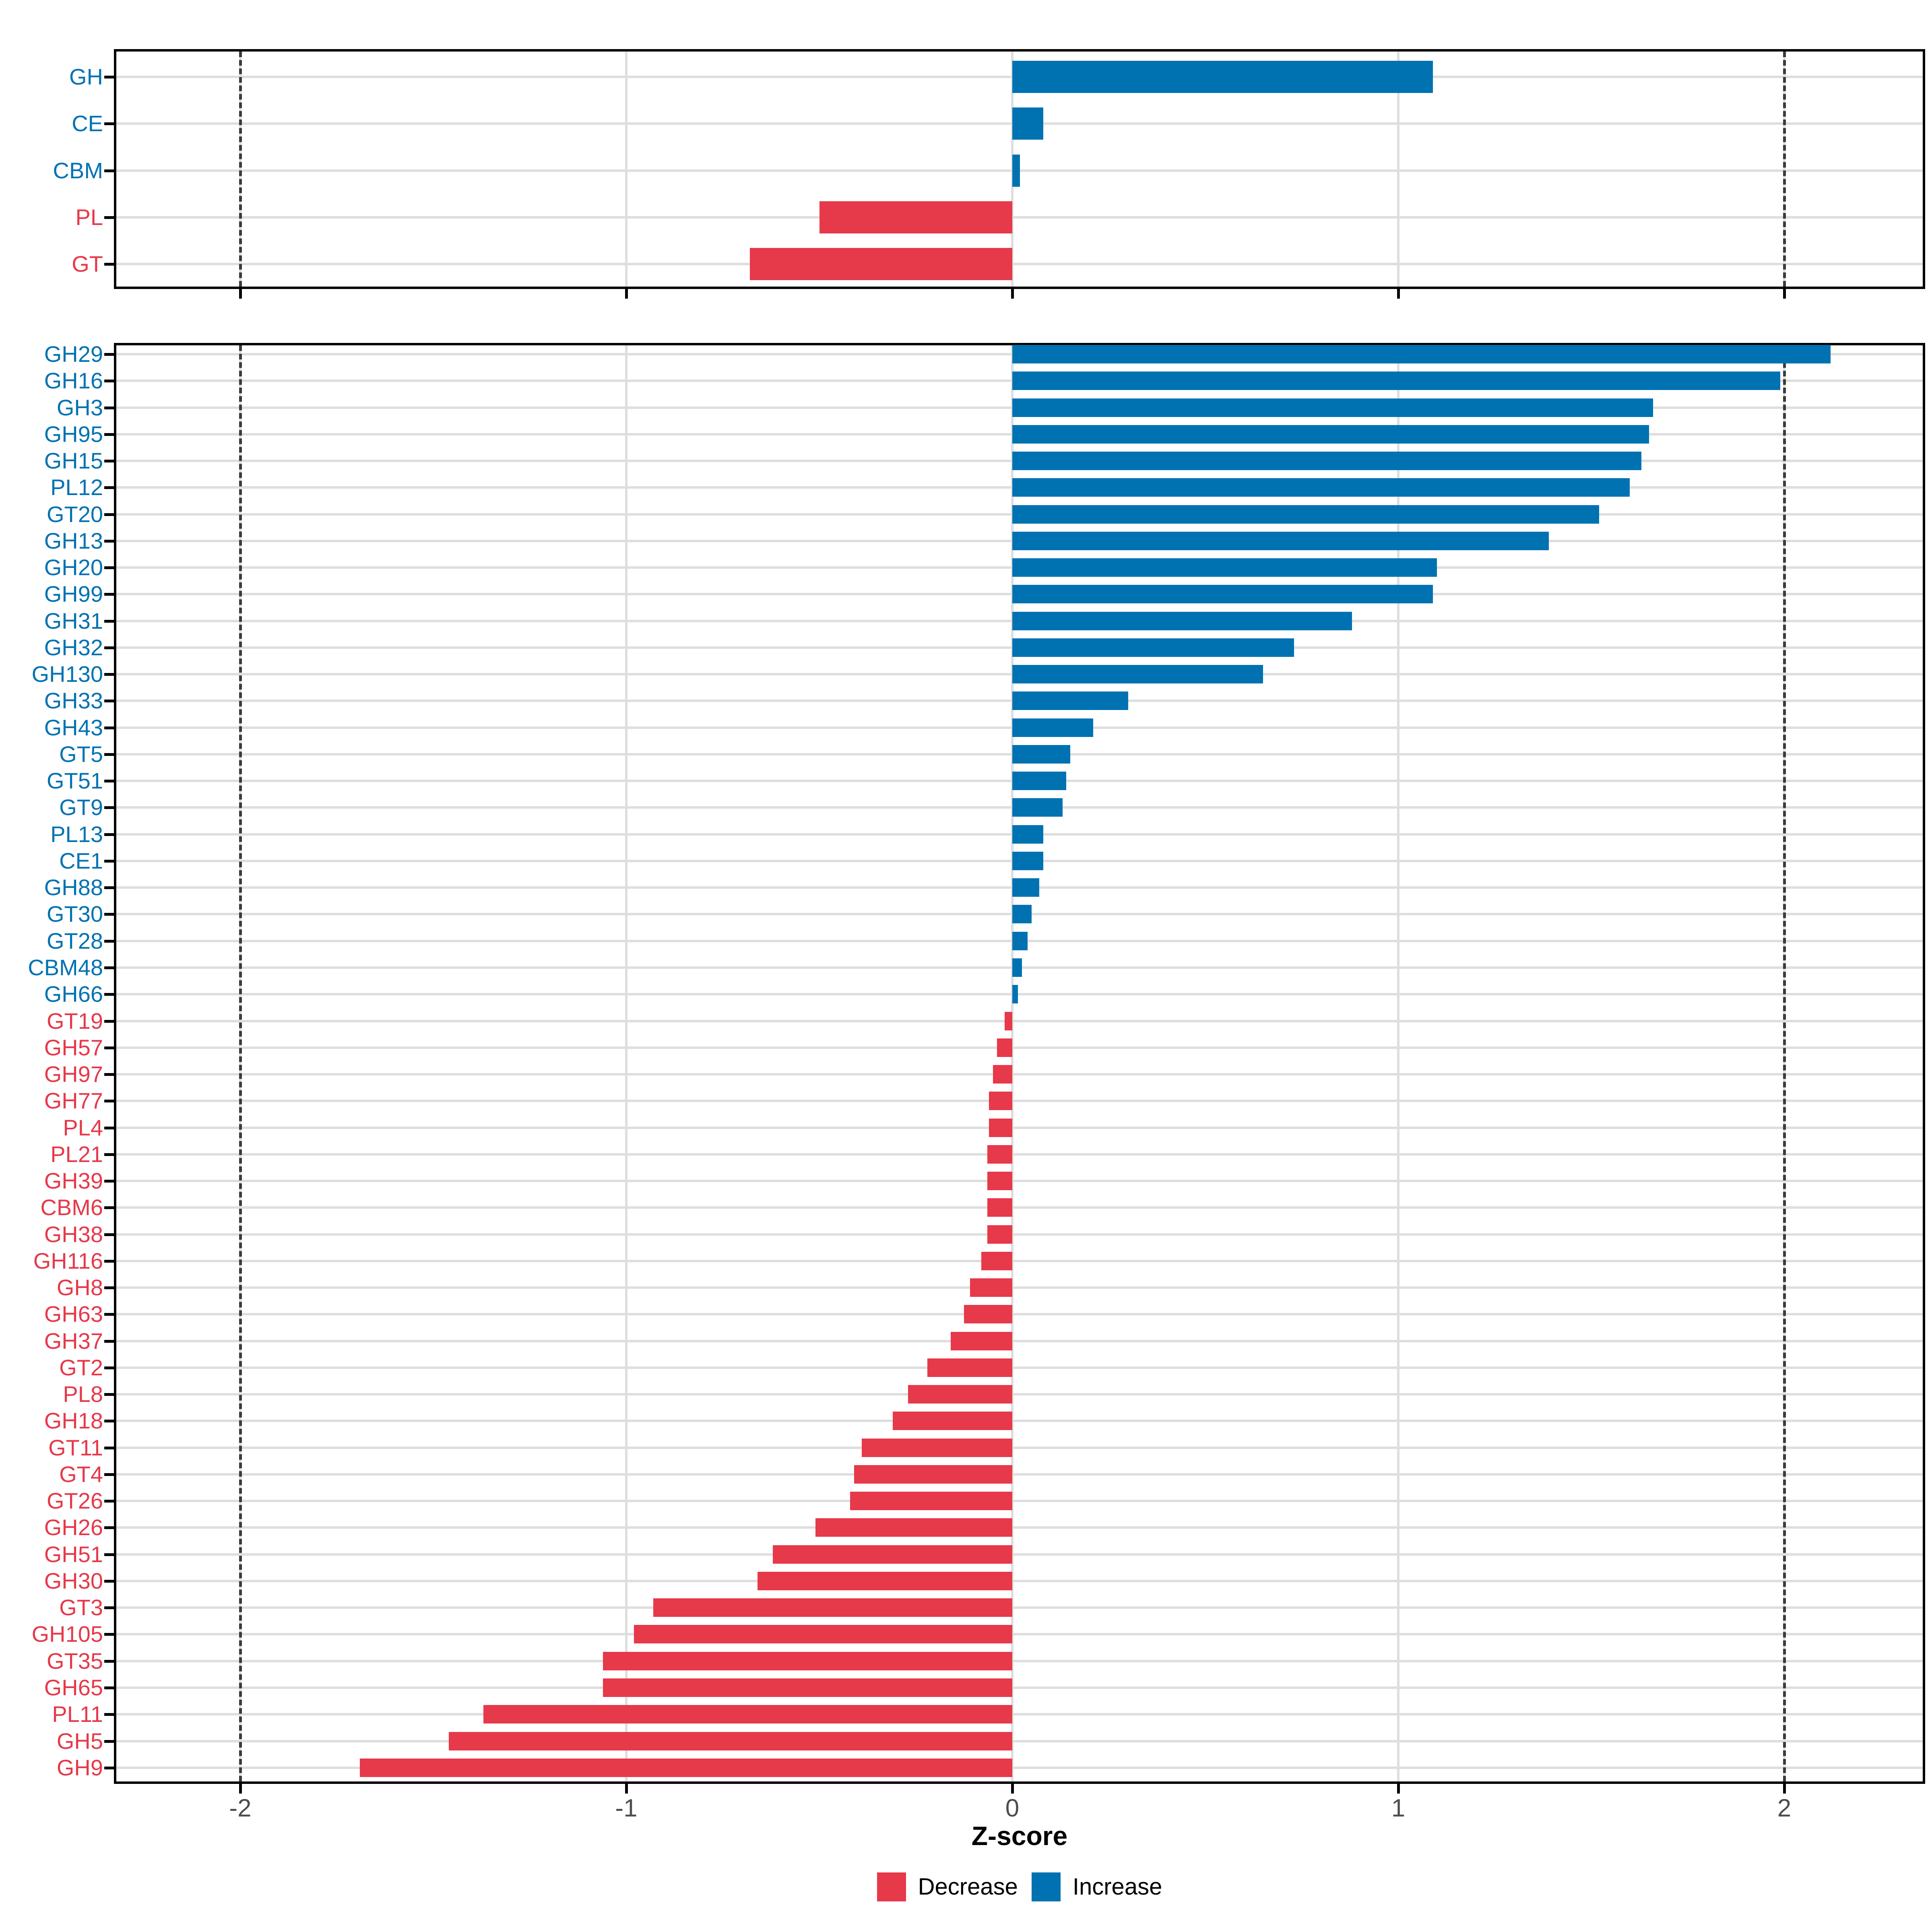  What do you see at coordinates (1016, 170) in the screenshot?
I see `bar-CBM` at bounding box center [1016, 170].